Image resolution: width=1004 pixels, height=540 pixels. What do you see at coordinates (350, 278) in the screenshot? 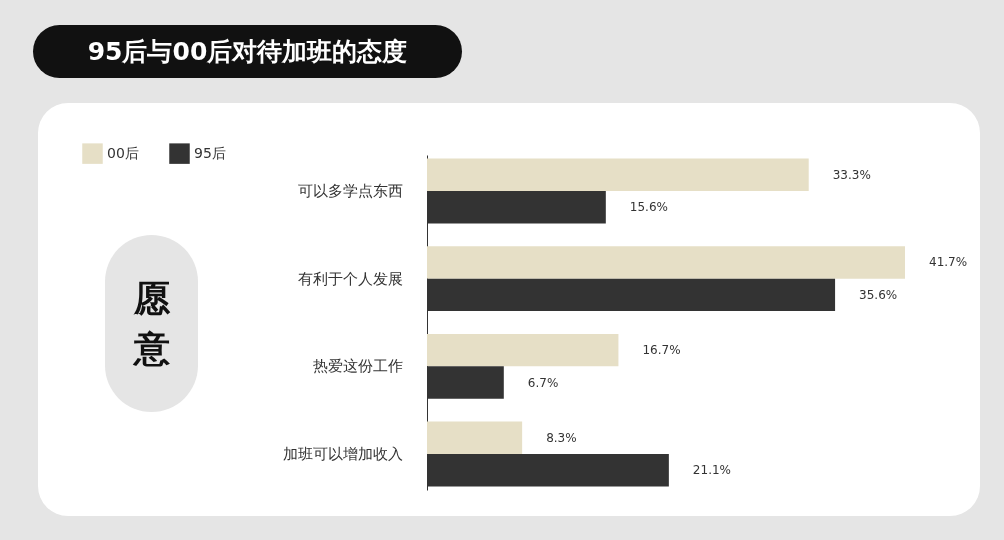
I see `y-tick-label: 有利于个人发展` at bounding box center [350, 278].